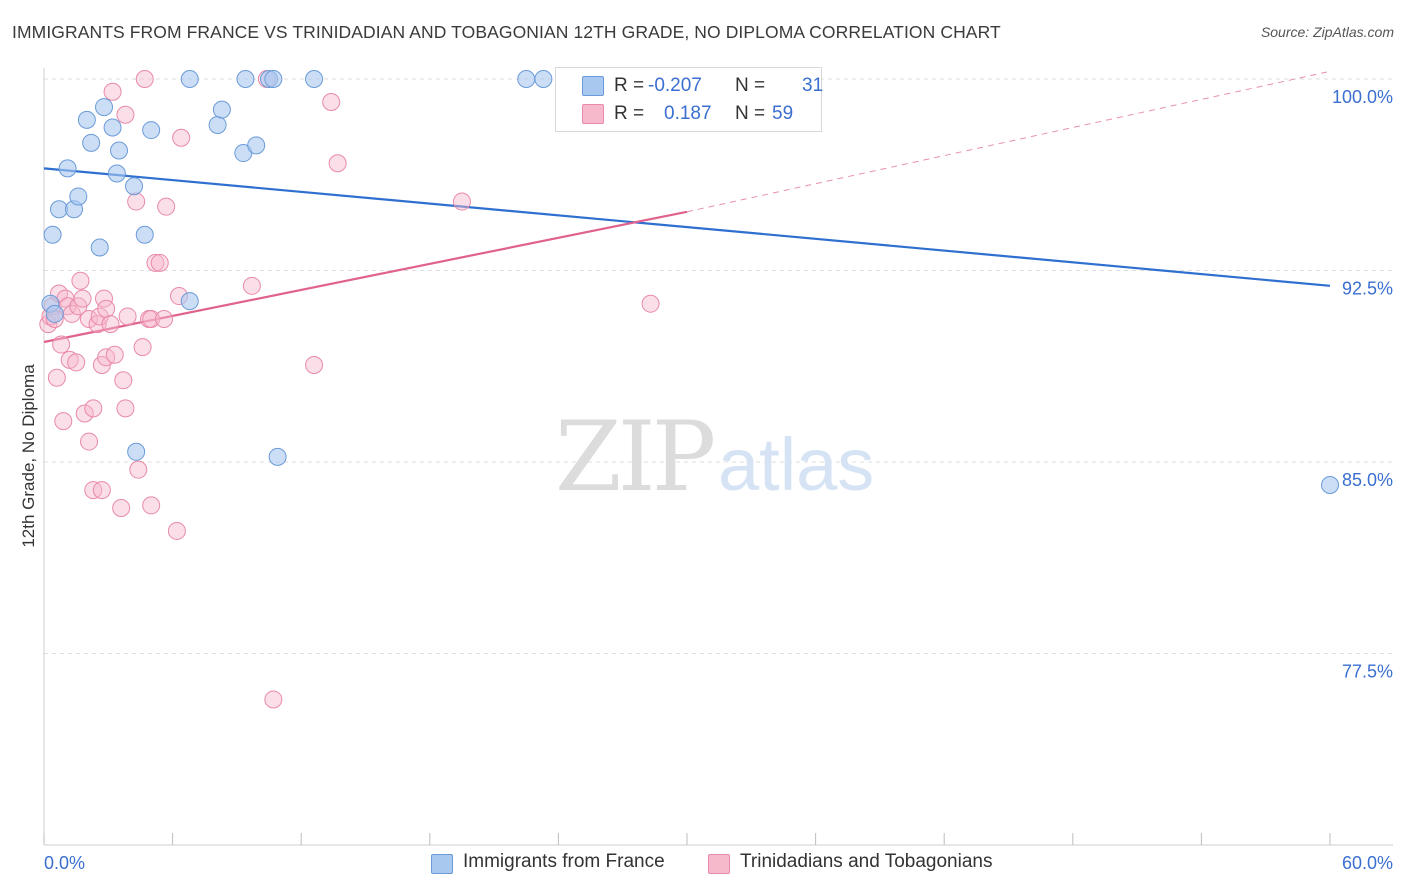 This screenshot has width=1406, height=892. Describe the element at coordinates (28, 456) in the screenshot. I see `y-axis-label: 12th Grade, No Diploma` at that location.